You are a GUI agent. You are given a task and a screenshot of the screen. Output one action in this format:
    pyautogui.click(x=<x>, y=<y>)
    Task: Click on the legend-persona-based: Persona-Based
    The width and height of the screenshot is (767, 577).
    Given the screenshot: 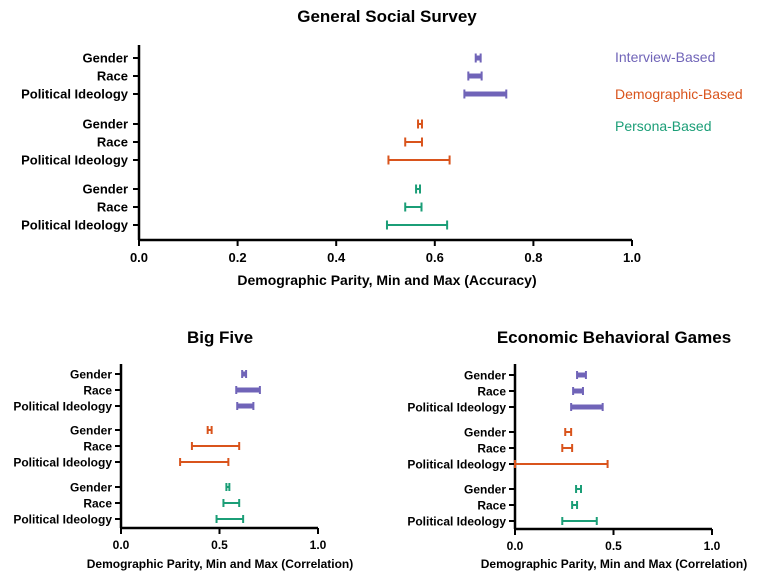 What is the action you would take?
    pyautogui.click(x=663, y=126)
    